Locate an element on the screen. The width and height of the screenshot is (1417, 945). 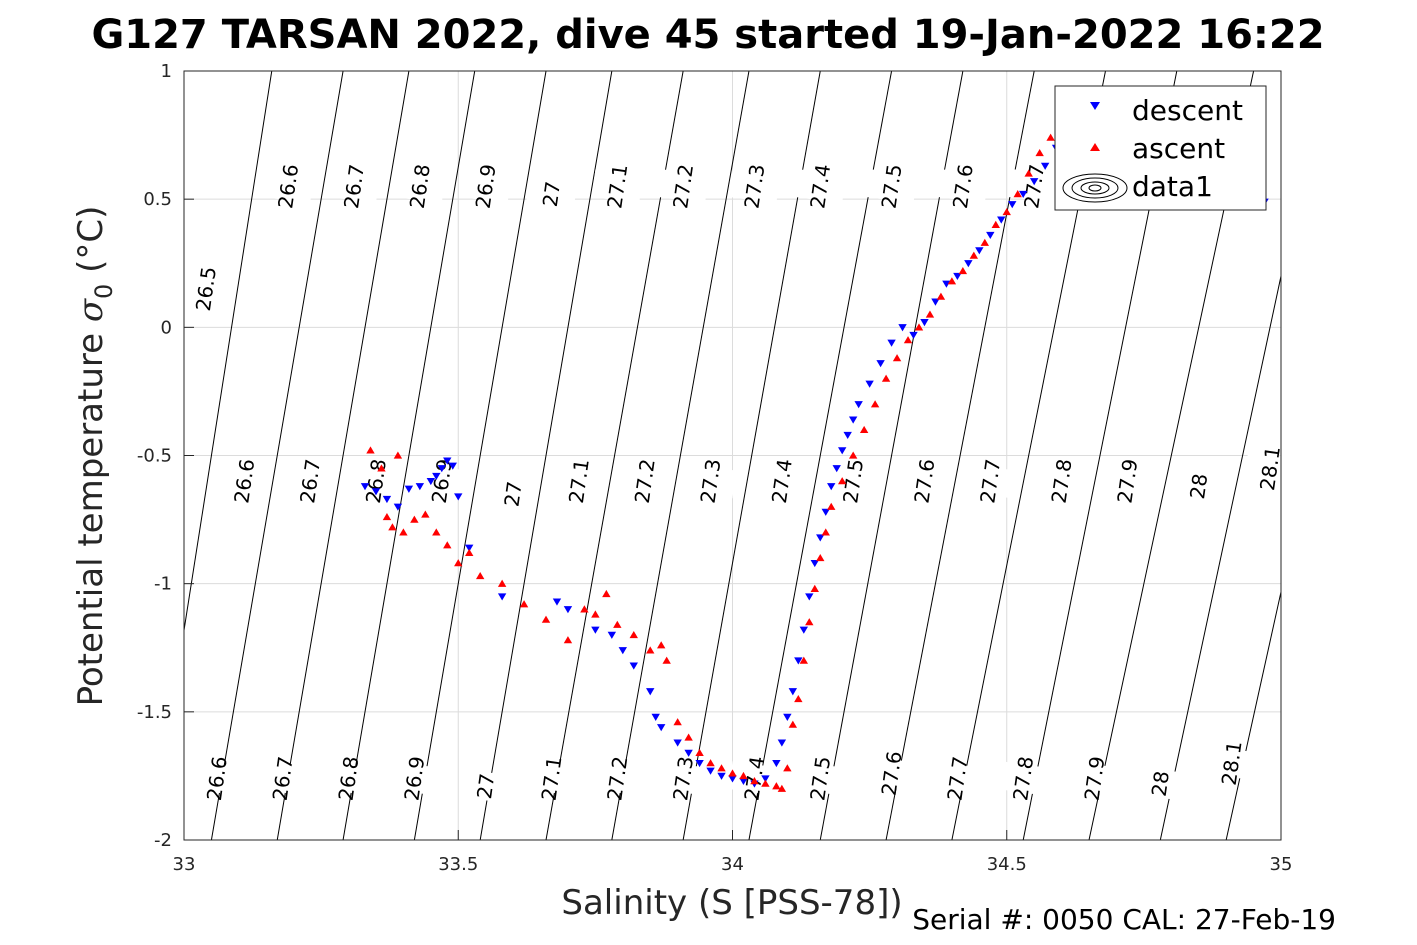
legend-data1-label: data1 is located at coordinates (1172, 186).